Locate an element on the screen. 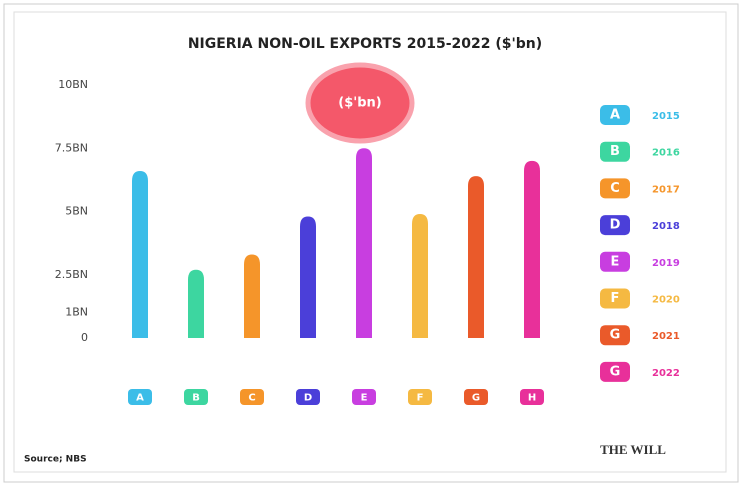 This screenshot has height=490, width=742. y-tick-label: 1BN is located at coordinates (76, 312).